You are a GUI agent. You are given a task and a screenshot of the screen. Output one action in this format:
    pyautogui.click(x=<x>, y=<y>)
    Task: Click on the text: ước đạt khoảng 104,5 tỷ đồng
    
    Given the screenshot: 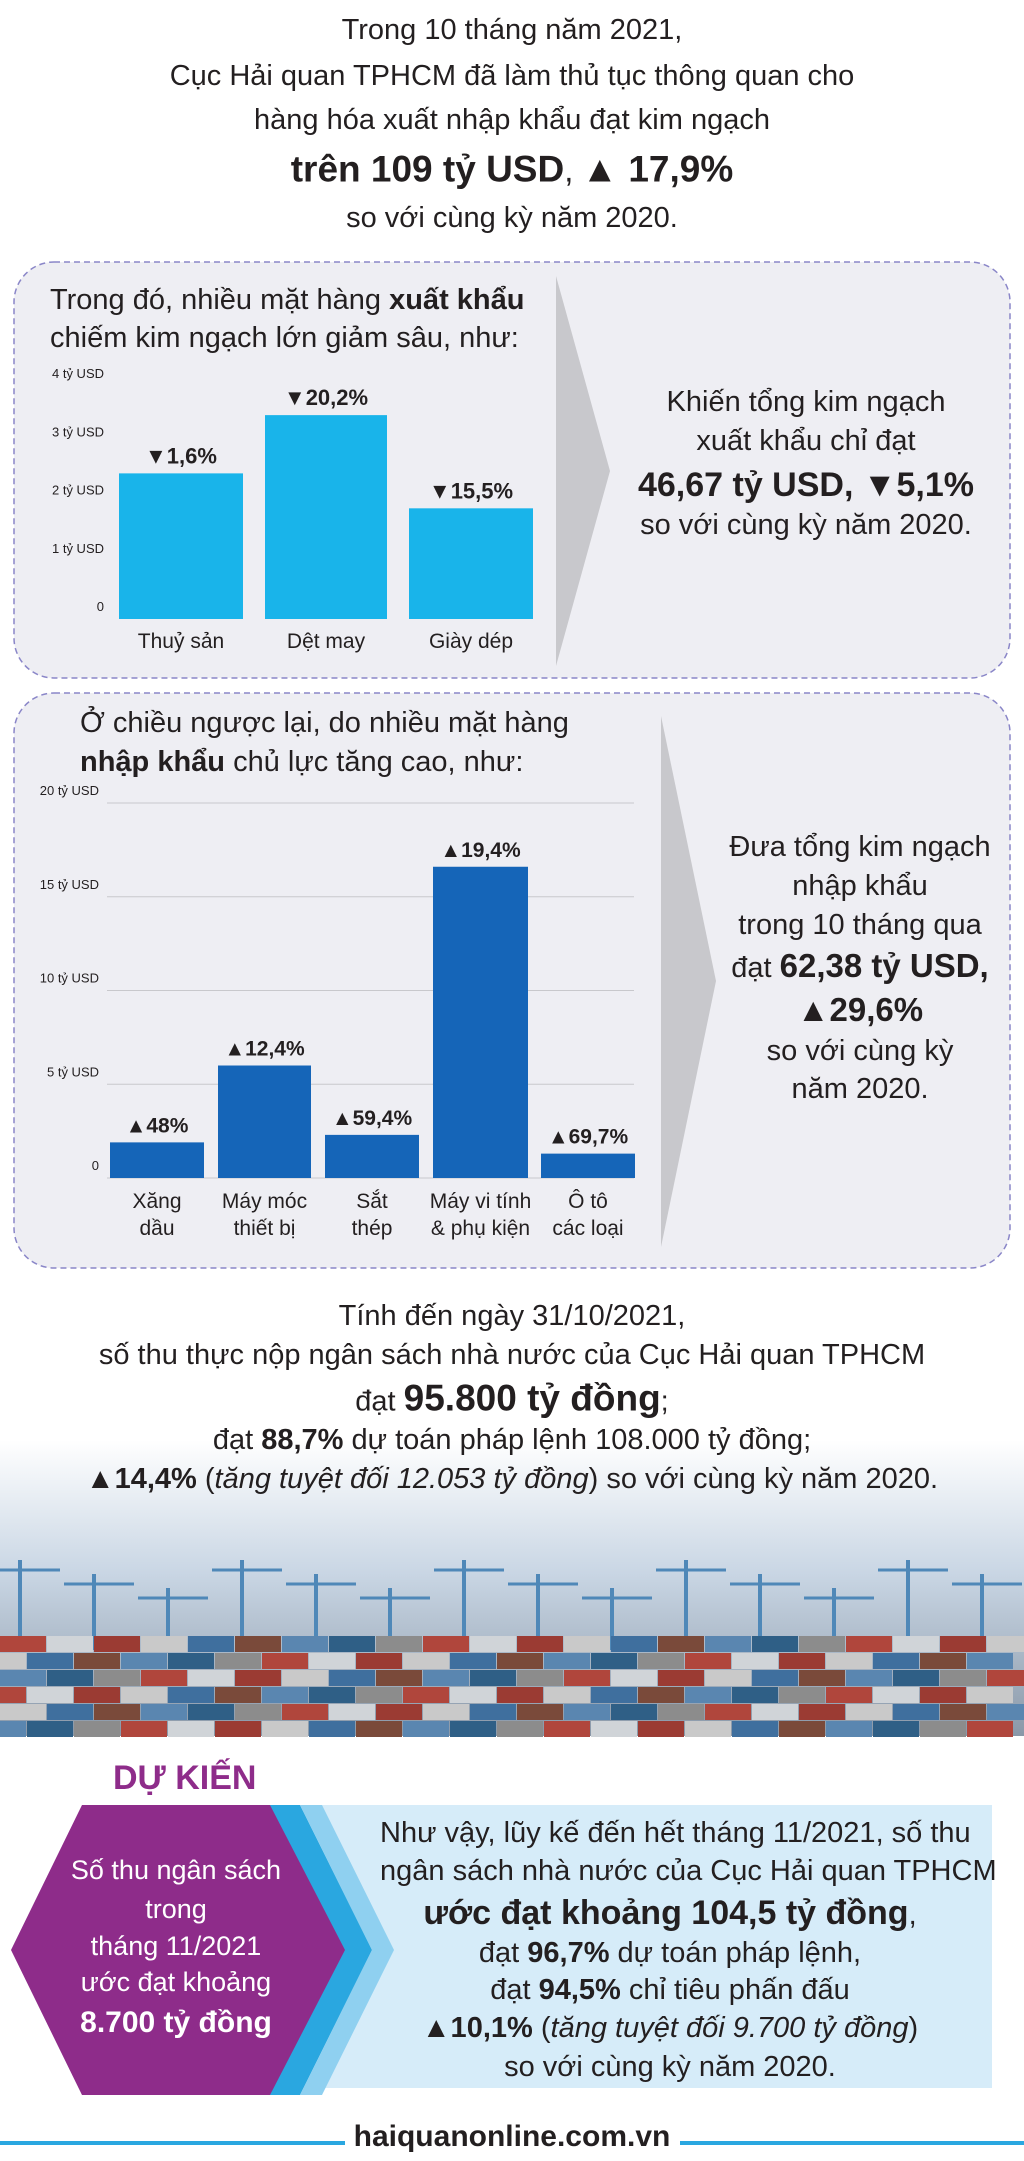 What is the action you would take?
    pyautogui.click(x=666, y=1913)
    